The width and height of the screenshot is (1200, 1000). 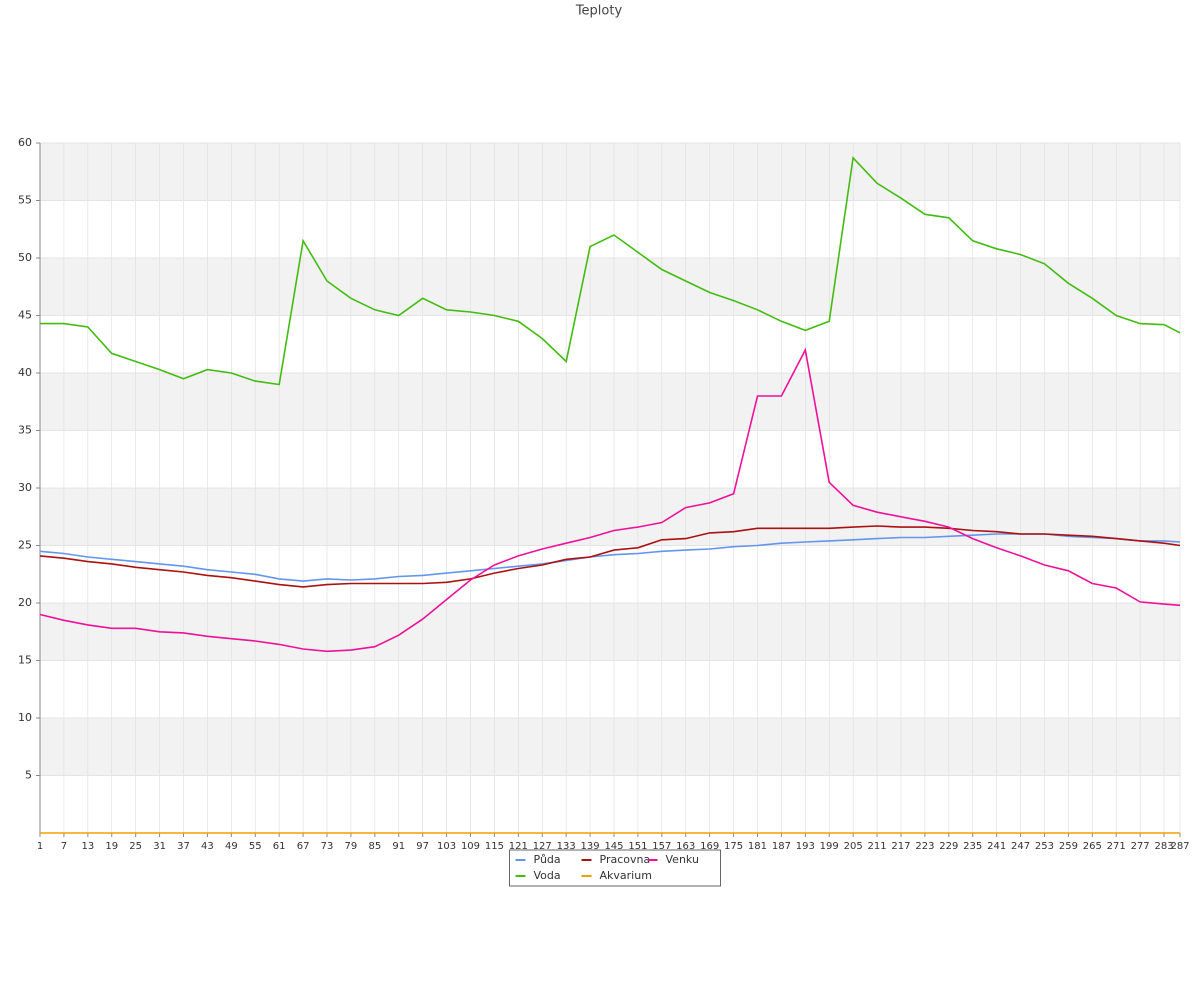 What do you see at coordinates (25, 717) in the screenshot?
I see `y-tick-label: 10` at bounding box center [25, 717].